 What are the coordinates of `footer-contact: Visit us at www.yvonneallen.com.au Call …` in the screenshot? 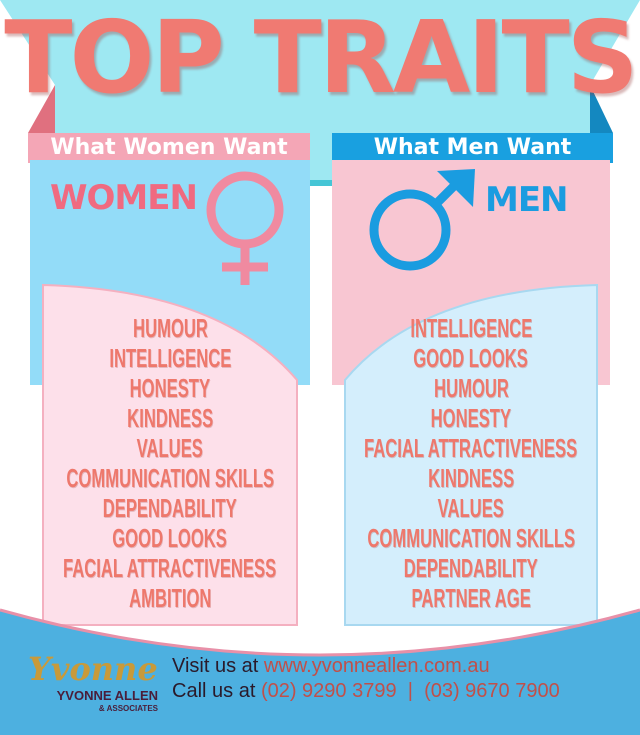 It's located at (366, 679).